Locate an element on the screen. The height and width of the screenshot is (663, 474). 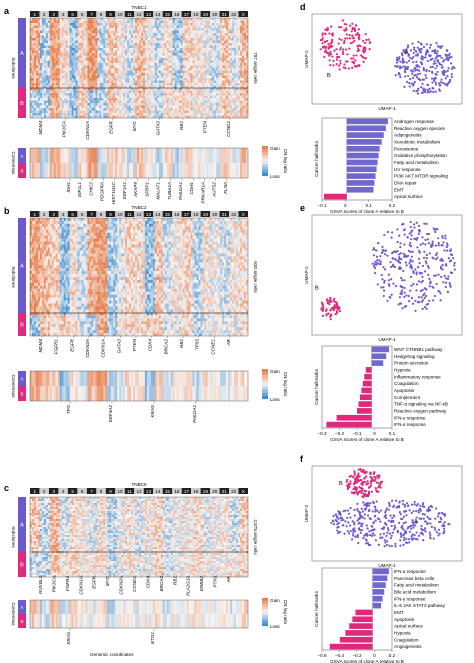
consensus-b-bar is located at coordinates (22, 170).